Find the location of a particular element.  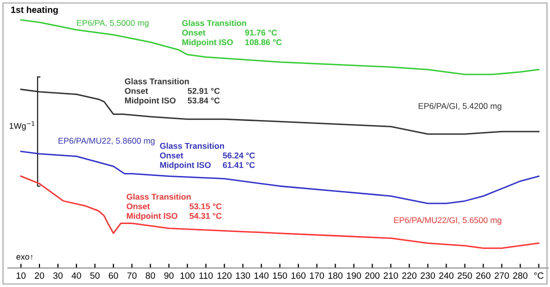

text: EP6/PA/GI, 5.4200 mg is located at coordinates (460, 106).